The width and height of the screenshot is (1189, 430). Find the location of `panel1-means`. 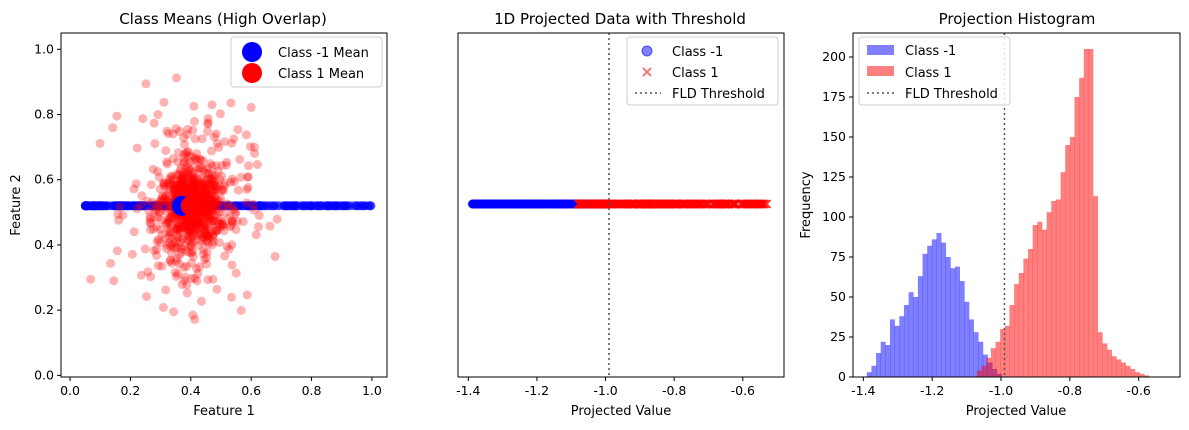

panel1-means is located at coordinates (186, 205).